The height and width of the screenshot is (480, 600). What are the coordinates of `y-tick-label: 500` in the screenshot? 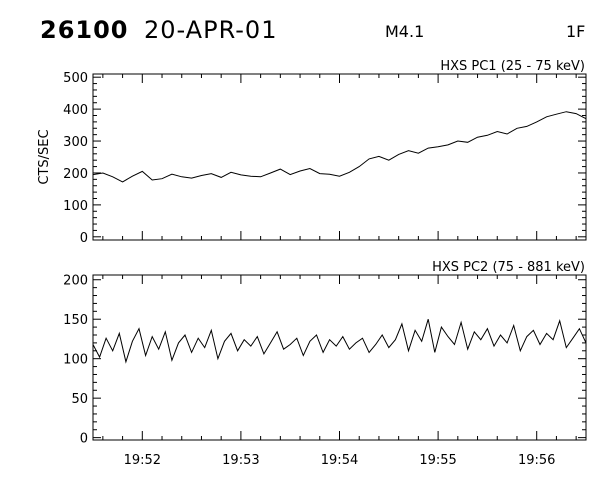 It's located at (75, 78).